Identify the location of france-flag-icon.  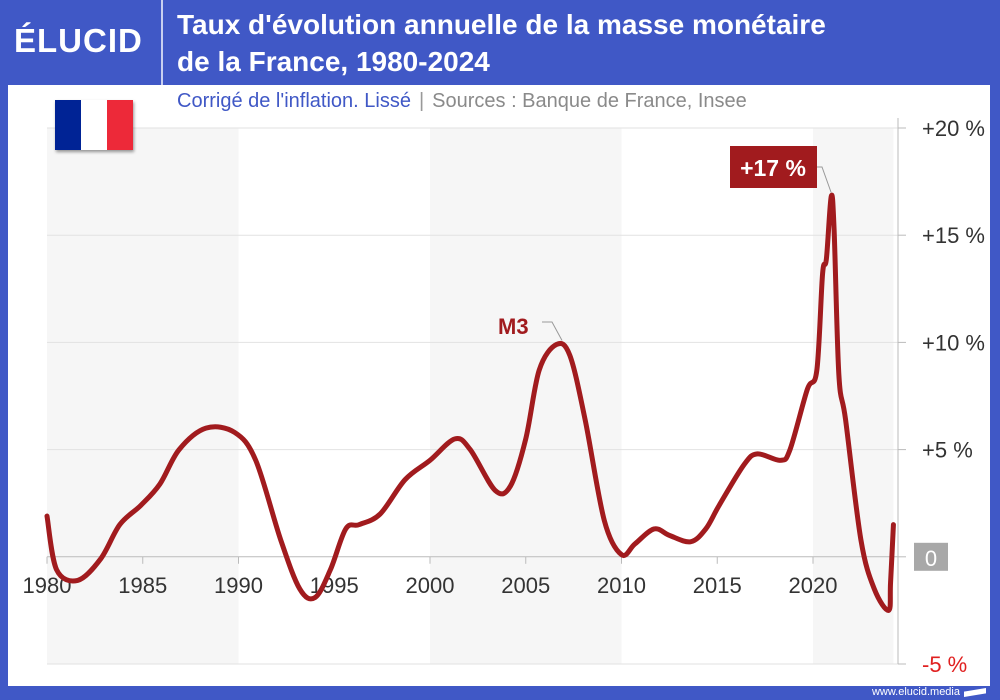
(94, 125).